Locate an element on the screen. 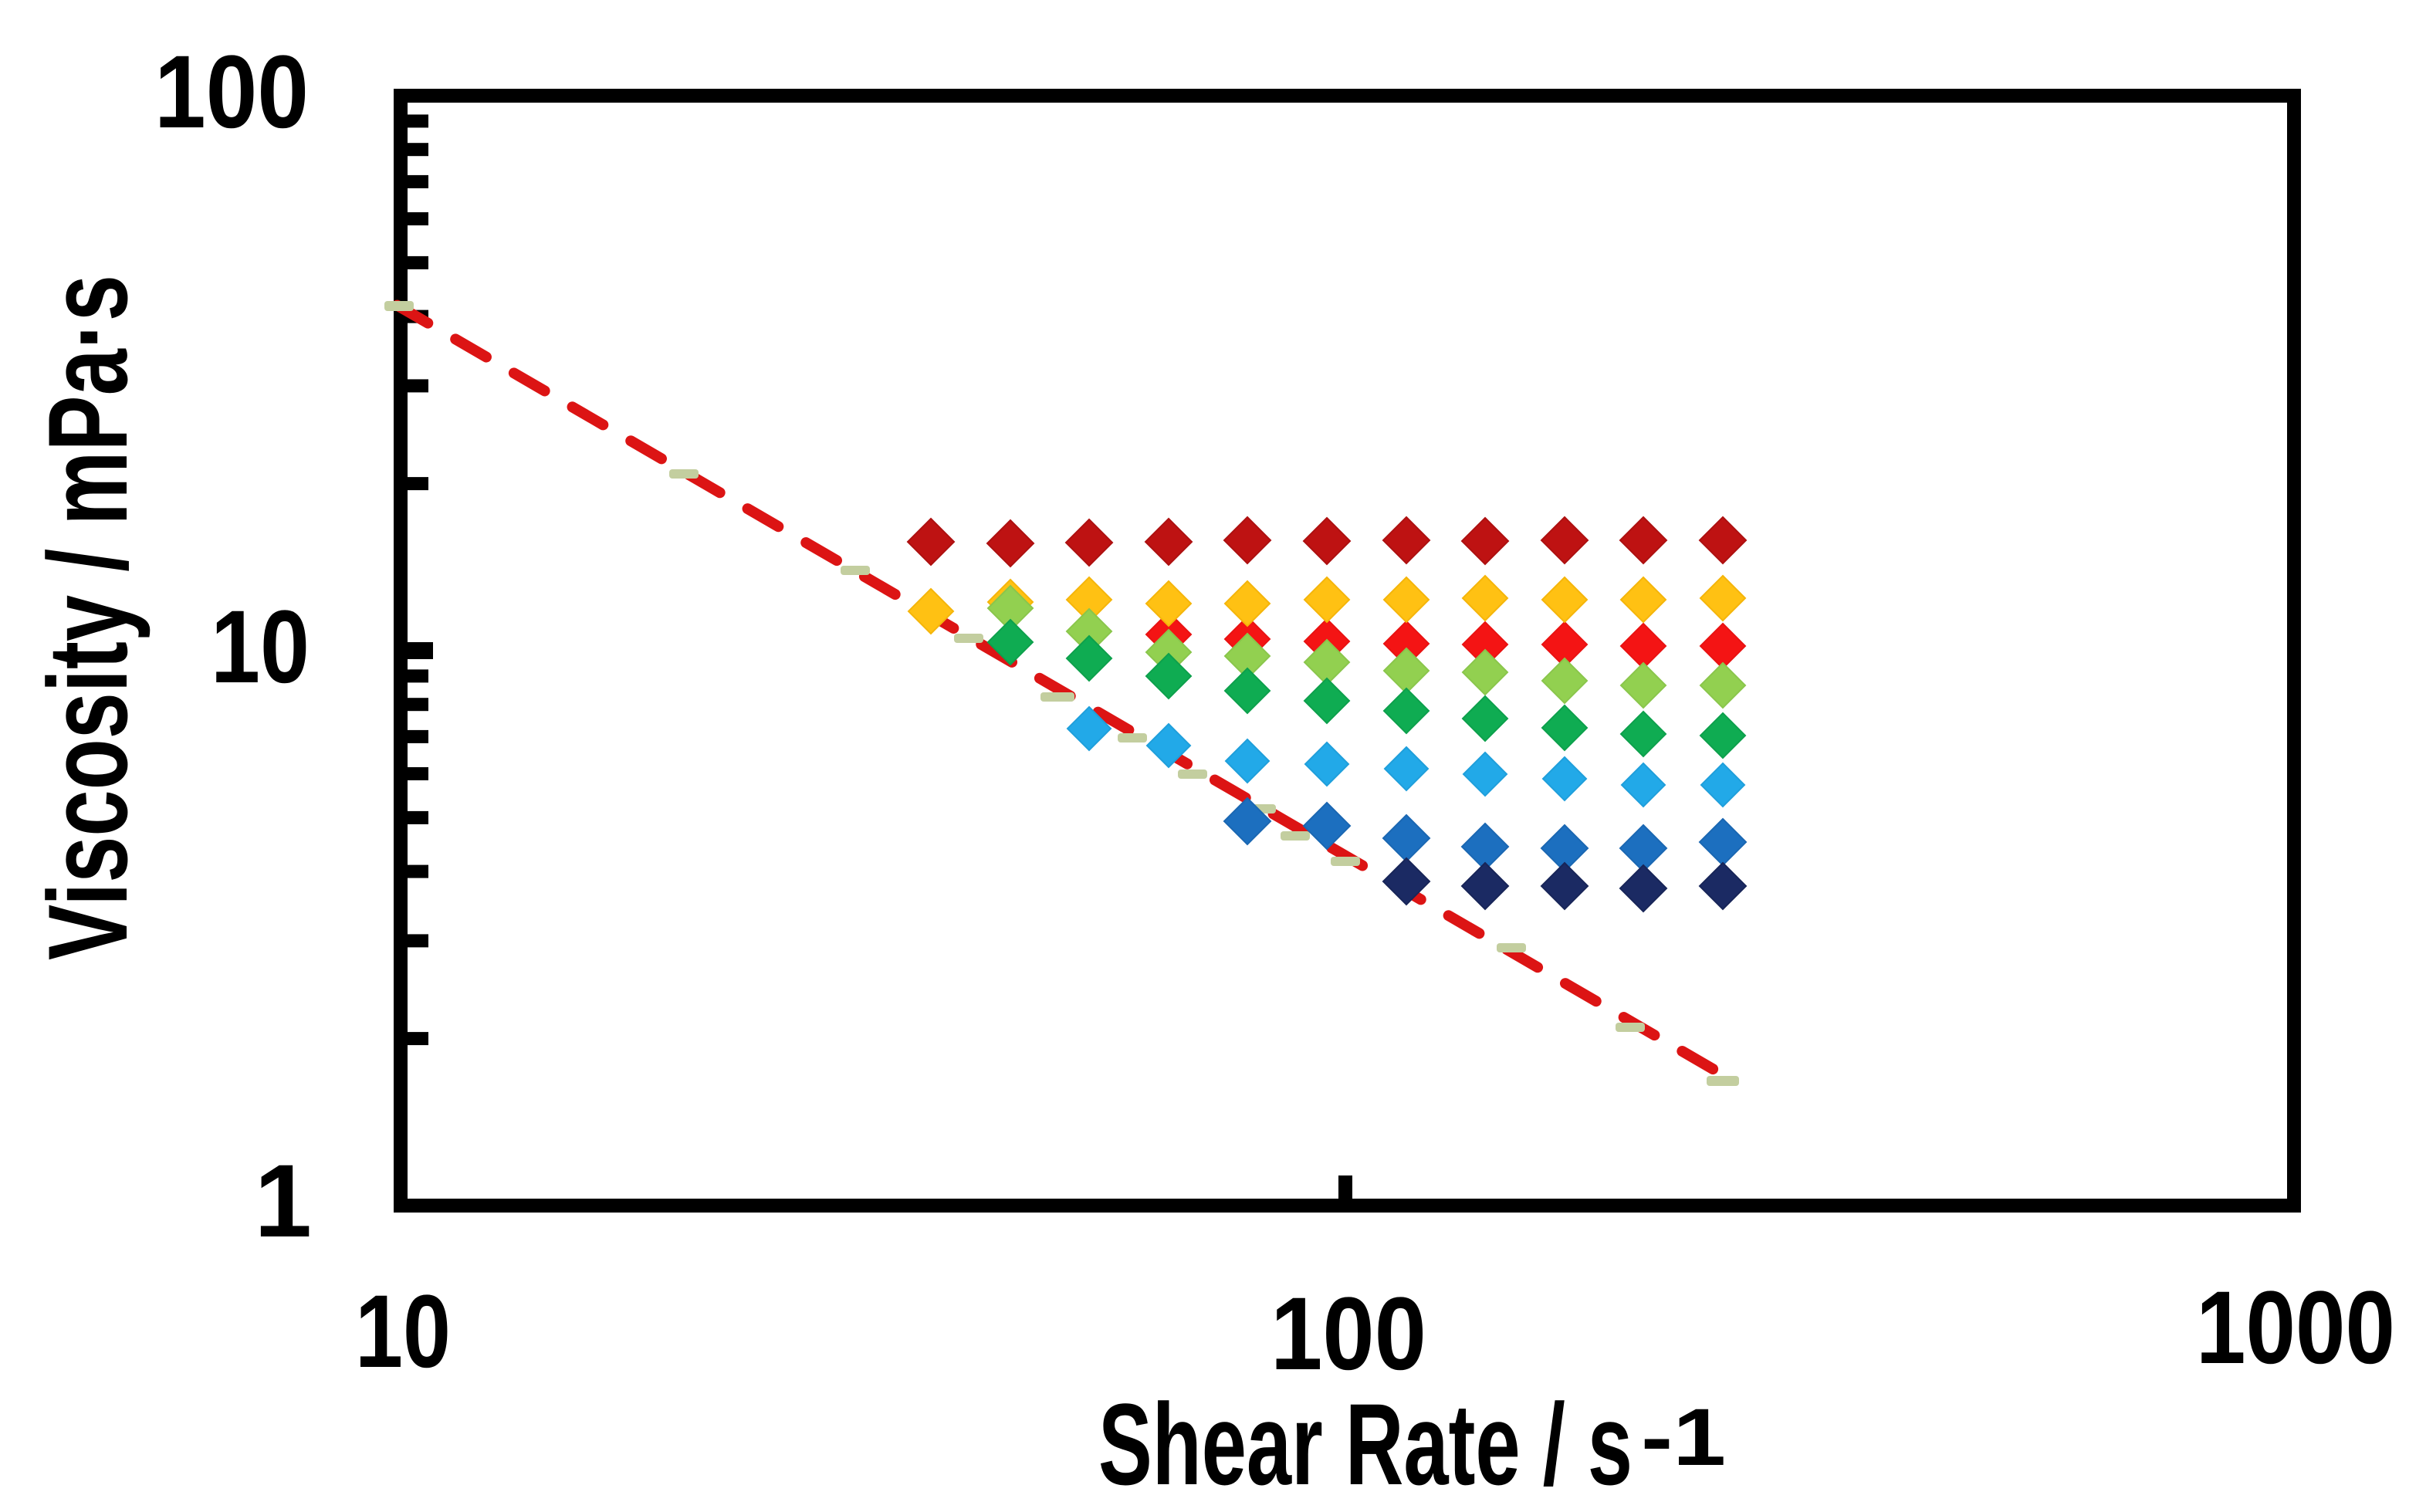 The image size is (2426, 1512). svg-text: -1 is located at coordinates (1683, 1437).